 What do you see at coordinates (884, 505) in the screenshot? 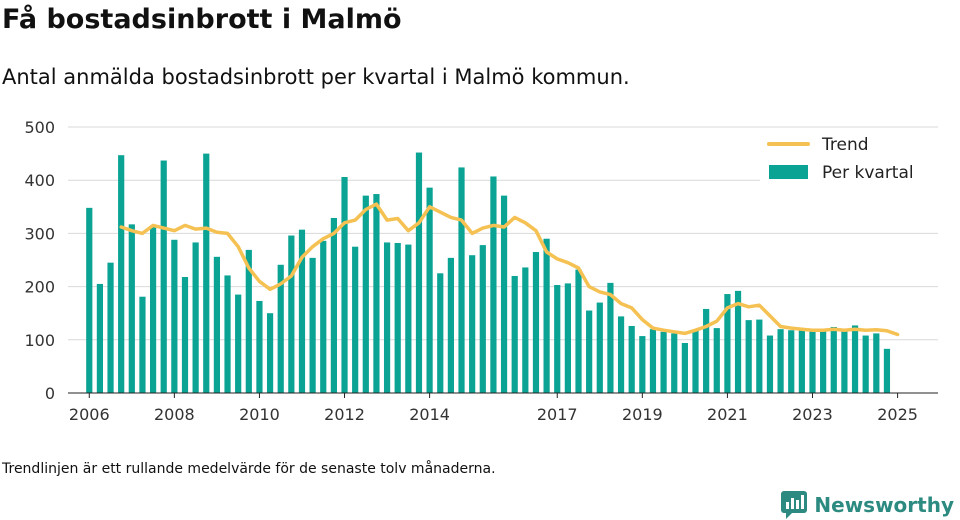
I see `brand-name: Newsworthy` at bounding box center [884, 505].